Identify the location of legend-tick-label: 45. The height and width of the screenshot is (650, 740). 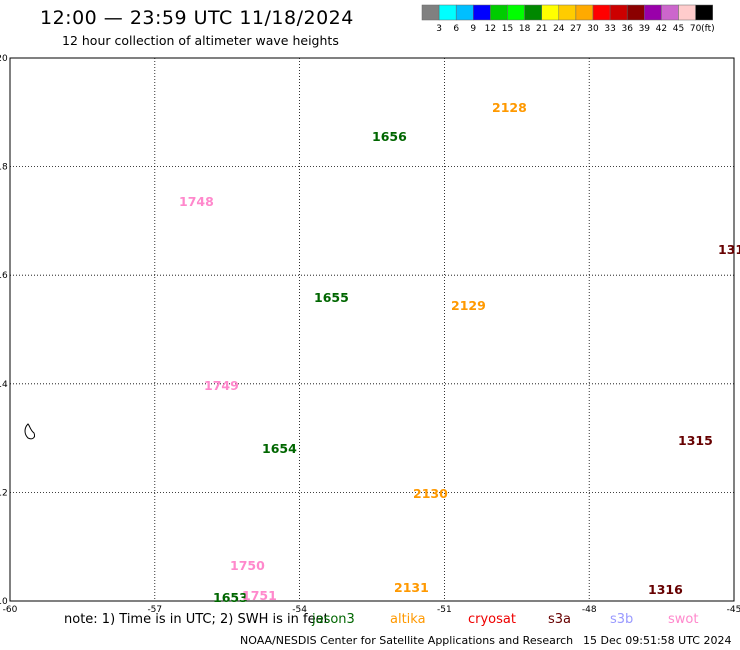
(678, 29).